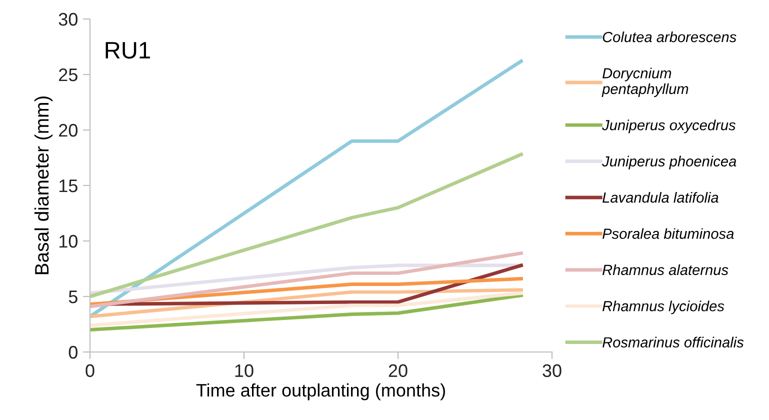 The width and height of the screenshot is (769, 420). Describe the element at coordinates (68, 186) in the screenshot. I see `y-tick-label: 15` at that location.